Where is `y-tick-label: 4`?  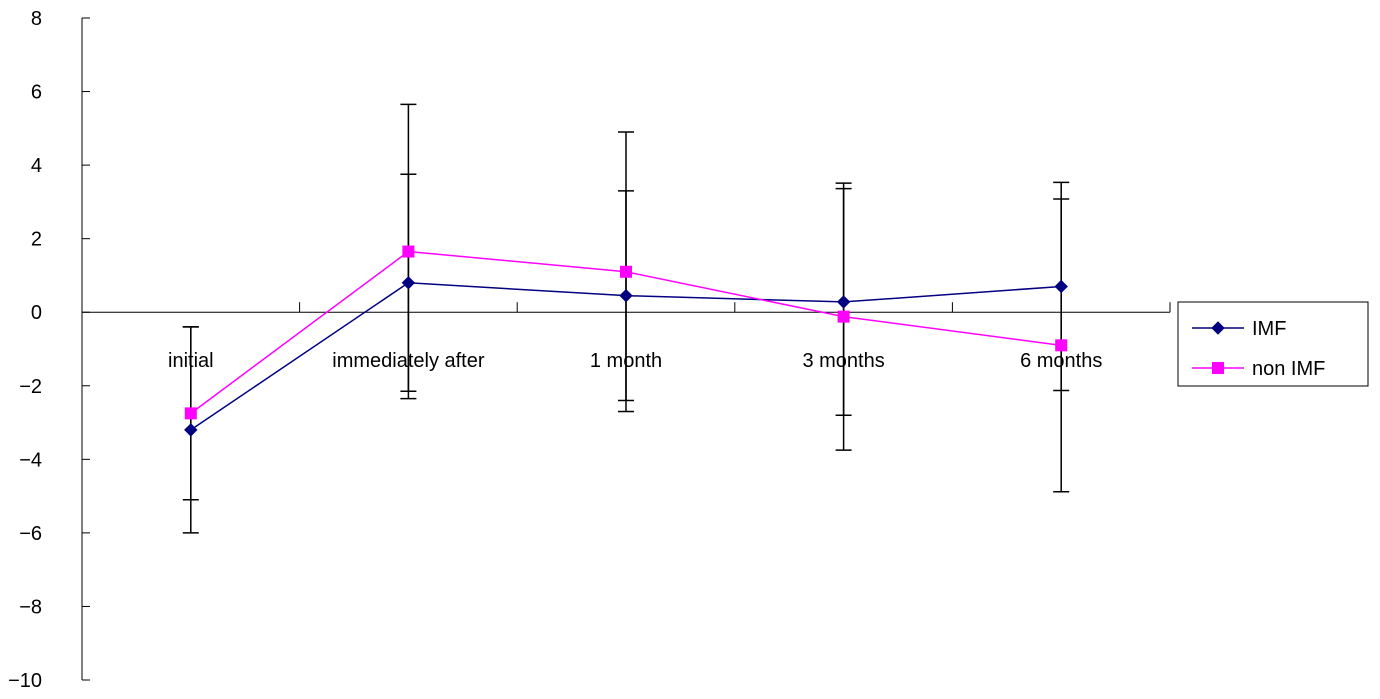
y-tick-label: 4 is located at coordinates (36, 166).